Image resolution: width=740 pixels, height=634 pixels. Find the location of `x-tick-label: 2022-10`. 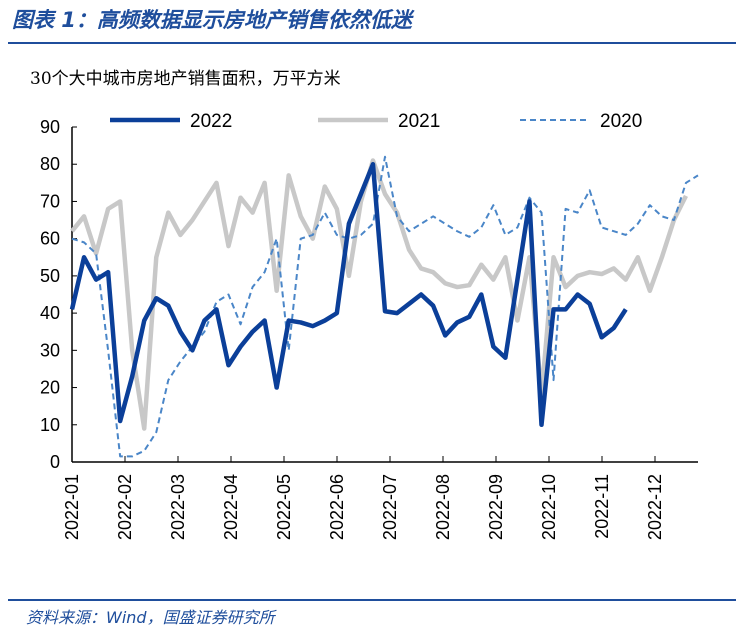

x-tick-label: 2022-10 is located at coordinates (549, 507).